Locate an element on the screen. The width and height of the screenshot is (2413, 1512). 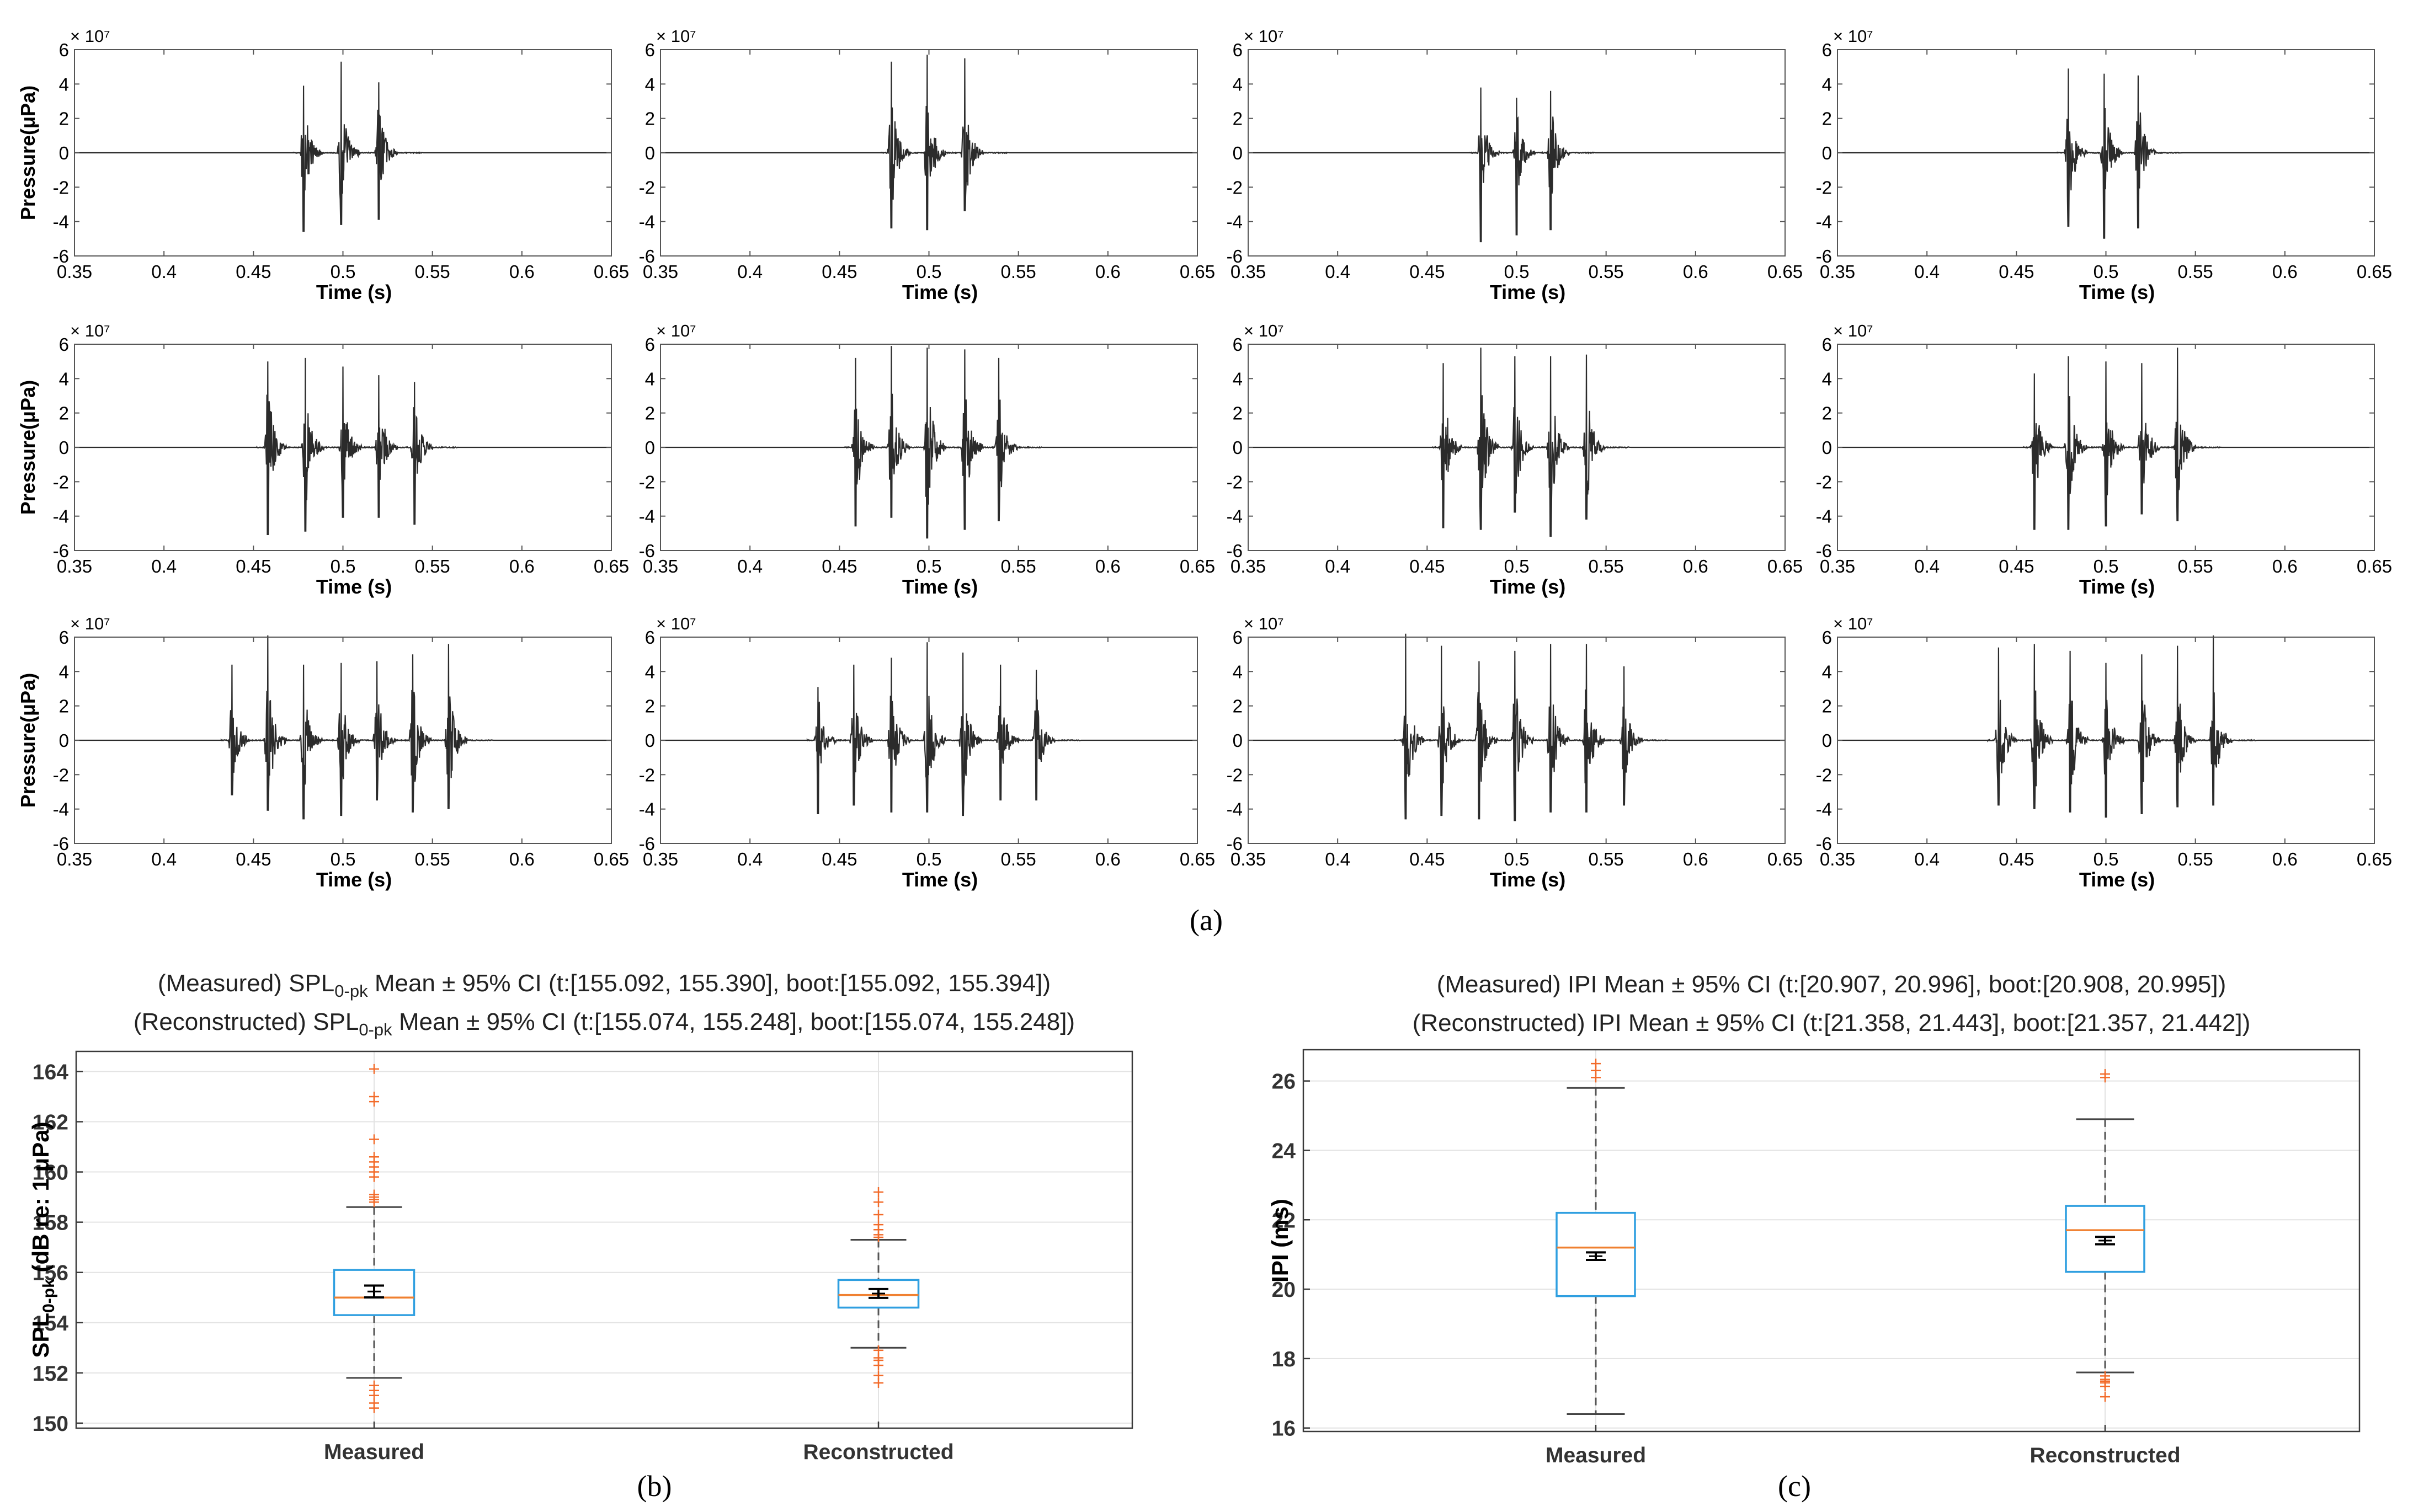
y-tick-label: 158 is located at coordinates (50, 1223).